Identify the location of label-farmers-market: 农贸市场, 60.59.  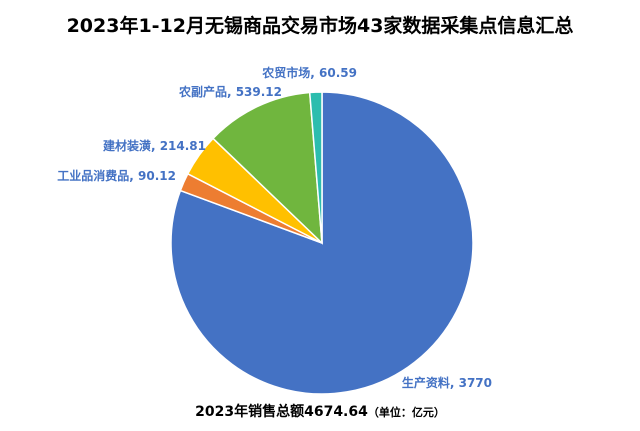
(309, 72).